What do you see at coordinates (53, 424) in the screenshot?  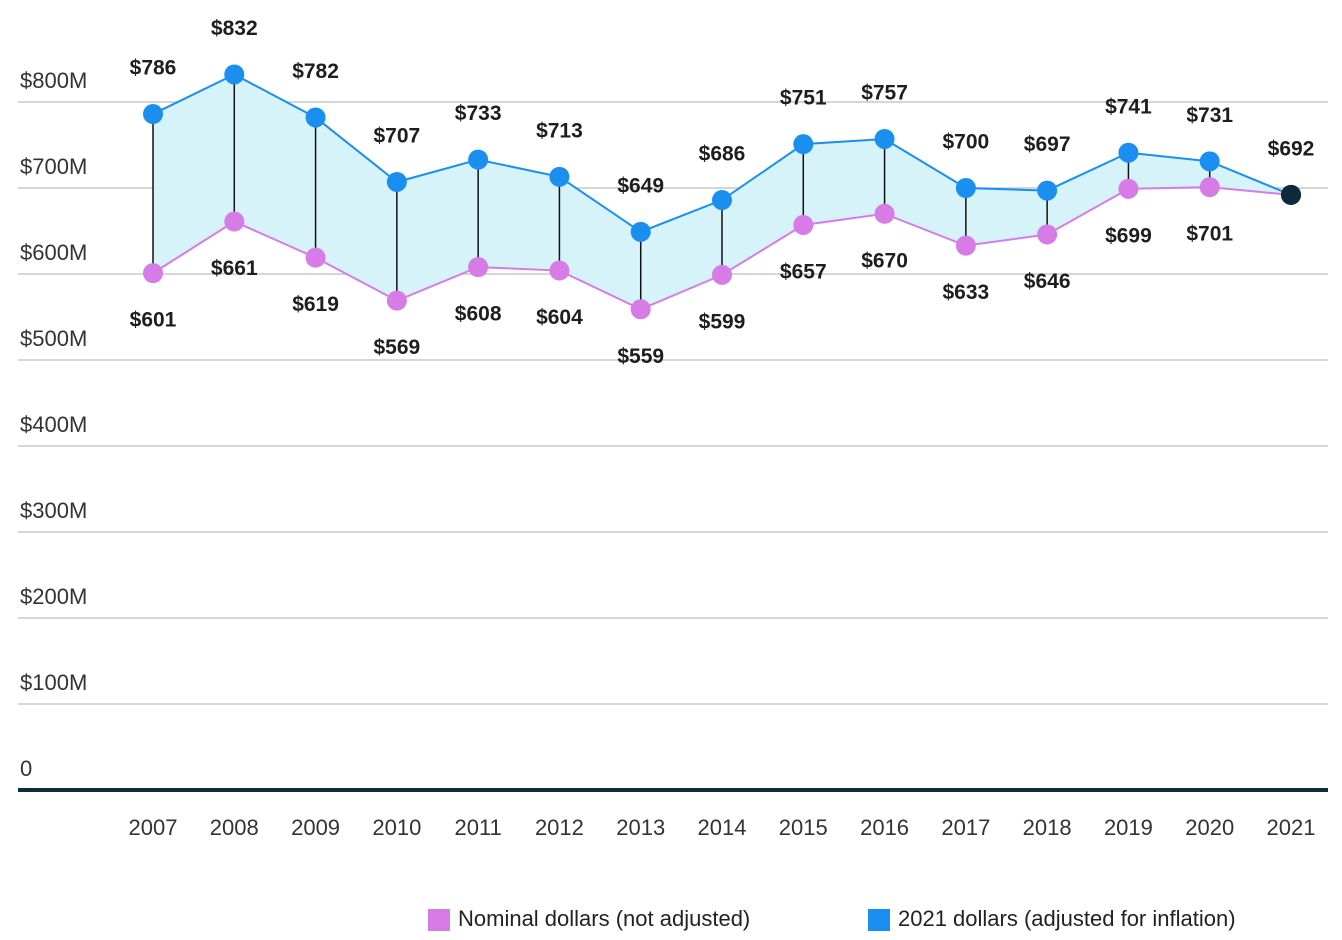 I see `y-tick-label: $400M` at bounding box center [53, 424].